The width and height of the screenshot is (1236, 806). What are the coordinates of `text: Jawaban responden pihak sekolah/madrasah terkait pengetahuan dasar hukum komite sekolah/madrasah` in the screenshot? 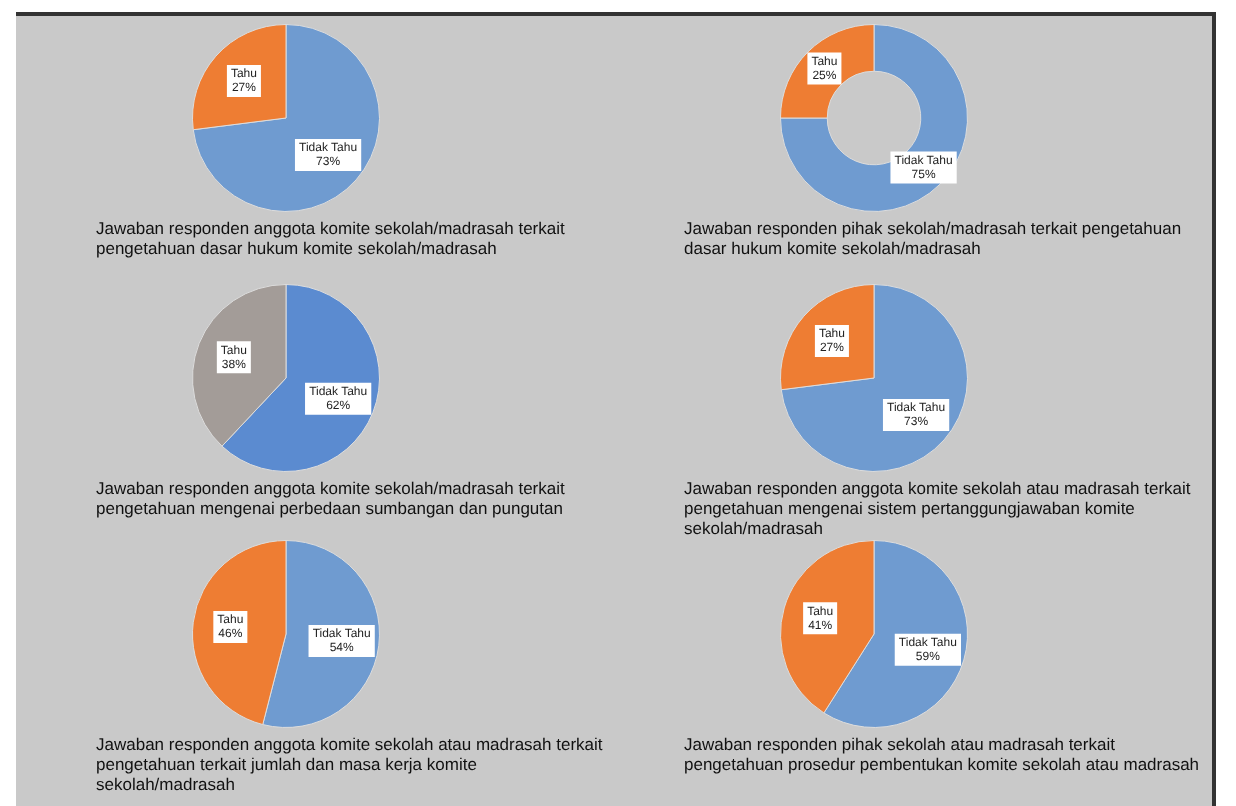 It's located at (934, 238).